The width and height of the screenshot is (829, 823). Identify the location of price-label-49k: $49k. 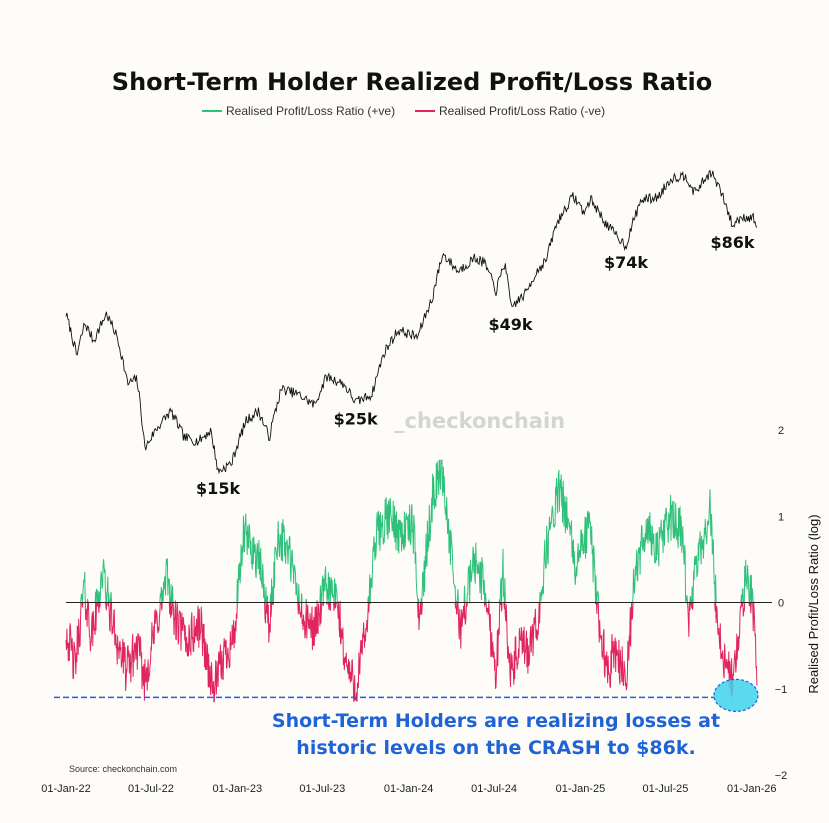
(510, 324).